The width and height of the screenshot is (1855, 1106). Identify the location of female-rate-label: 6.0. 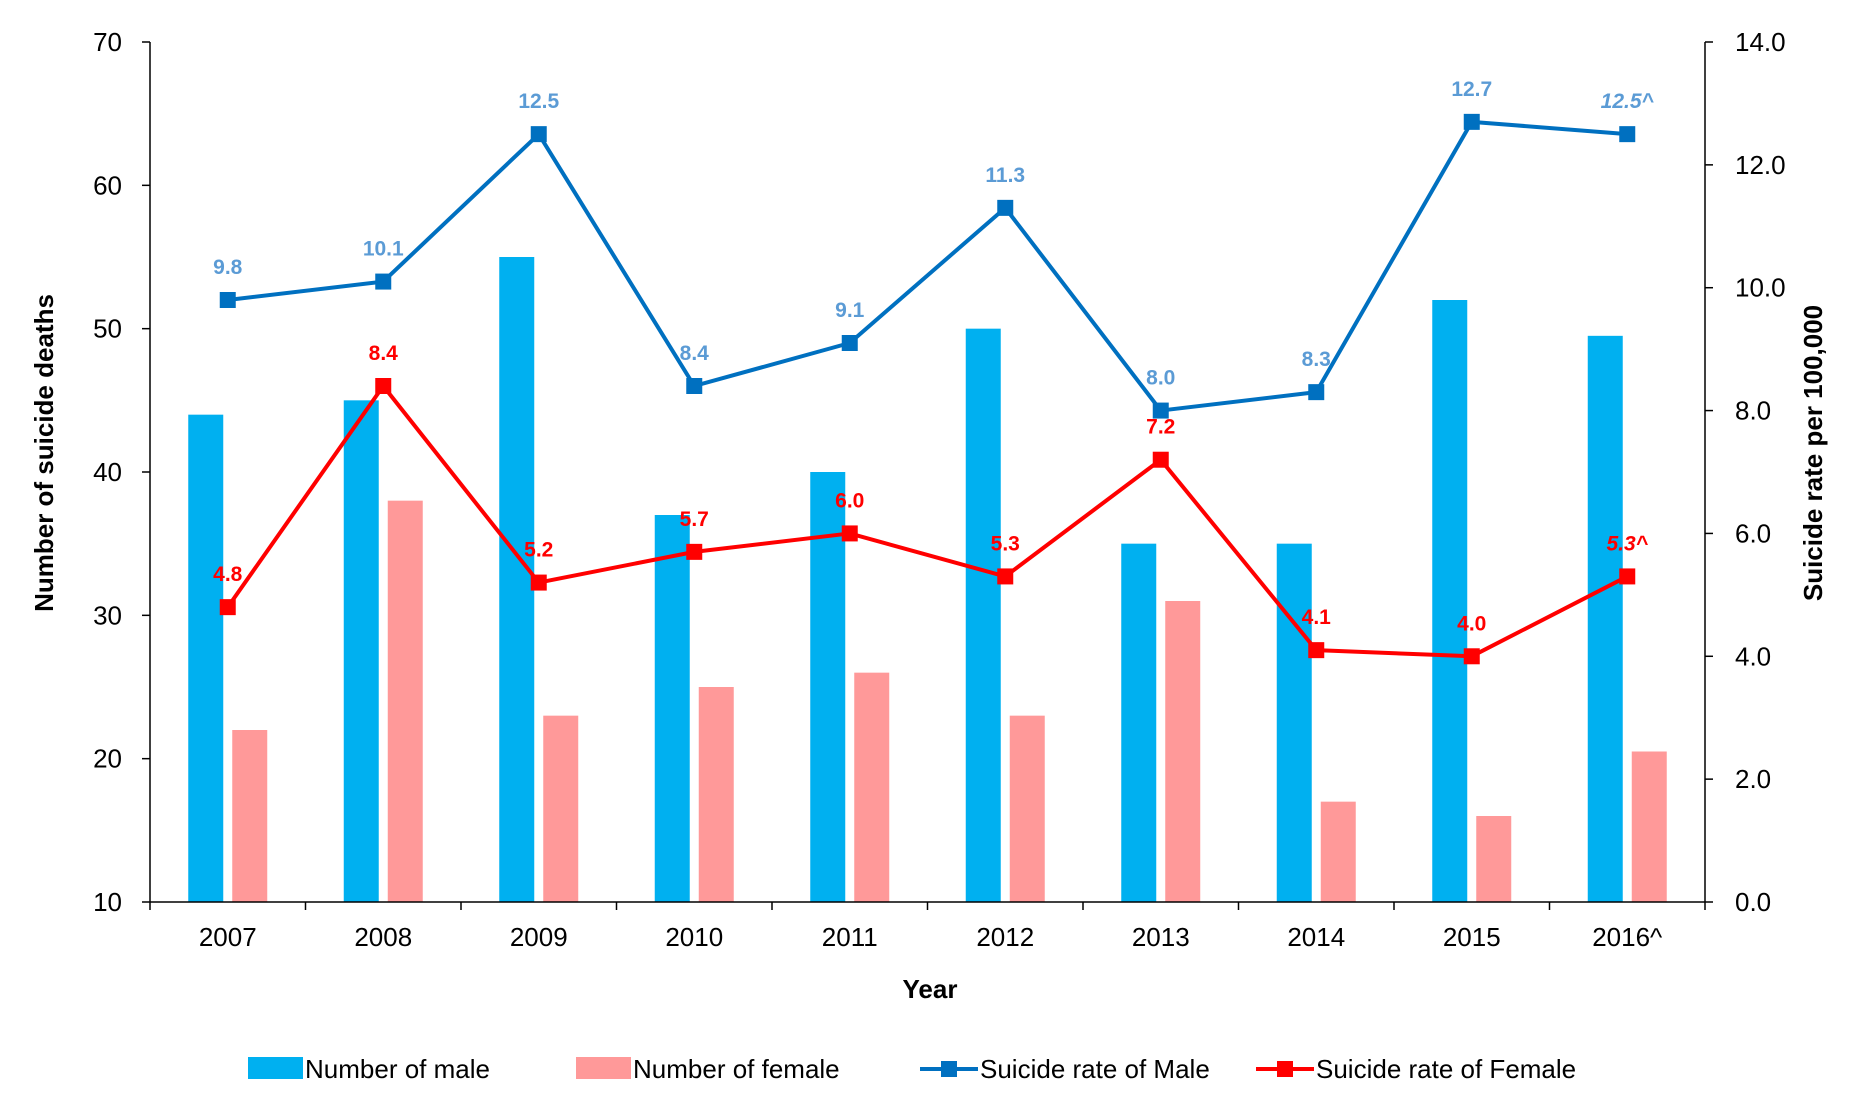
(849, 500).